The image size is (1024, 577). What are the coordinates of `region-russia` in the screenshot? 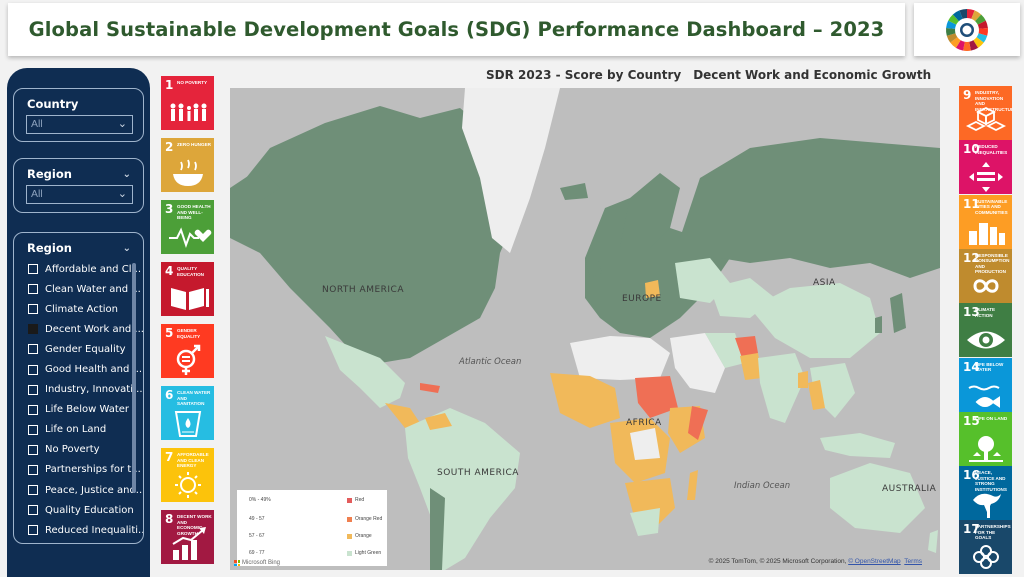 It's located at (810, 208).